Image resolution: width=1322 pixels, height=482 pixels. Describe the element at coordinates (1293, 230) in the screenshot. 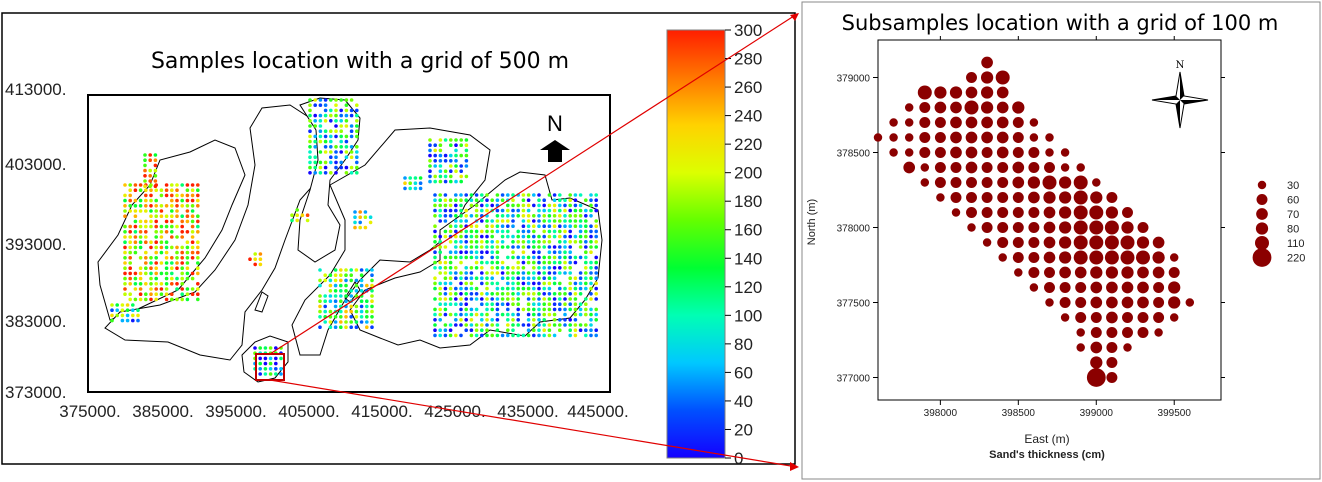

I see `size-legend-label: 80` at that location.